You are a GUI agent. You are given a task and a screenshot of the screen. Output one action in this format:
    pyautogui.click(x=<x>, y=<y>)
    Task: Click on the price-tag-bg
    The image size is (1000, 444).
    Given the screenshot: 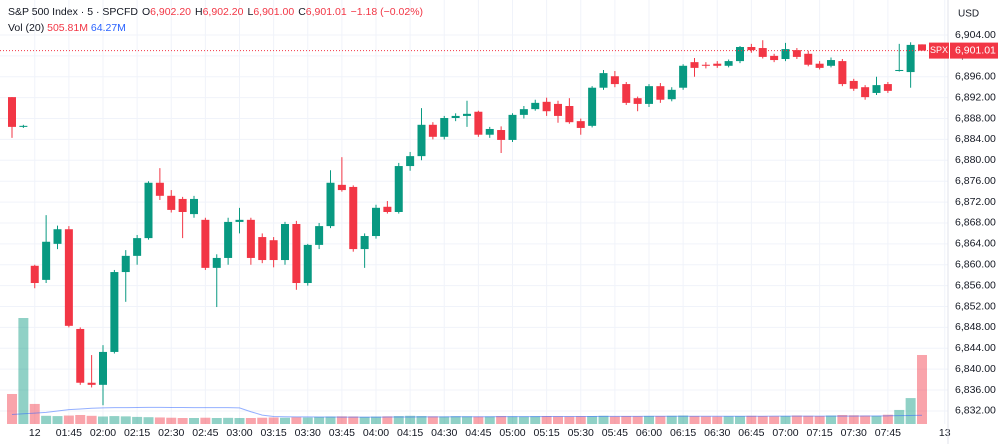 What is the action you would take?
    pyautogui.click(x=974, y=50)
    